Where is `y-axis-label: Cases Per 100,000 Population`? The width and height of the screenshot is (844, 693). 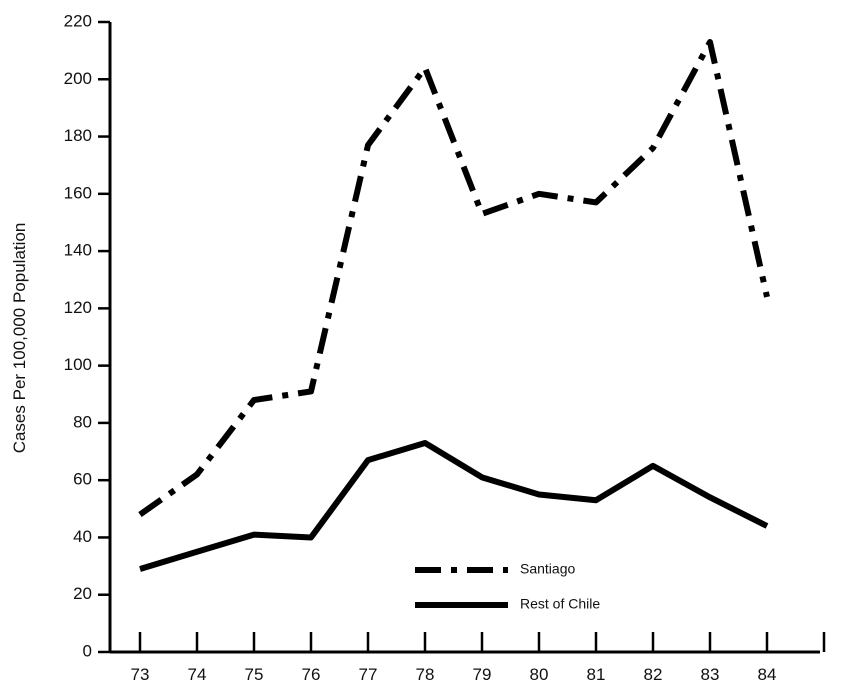
y-axis-label: Cases Per 100,000 Population is located at coordinates (19, 338).